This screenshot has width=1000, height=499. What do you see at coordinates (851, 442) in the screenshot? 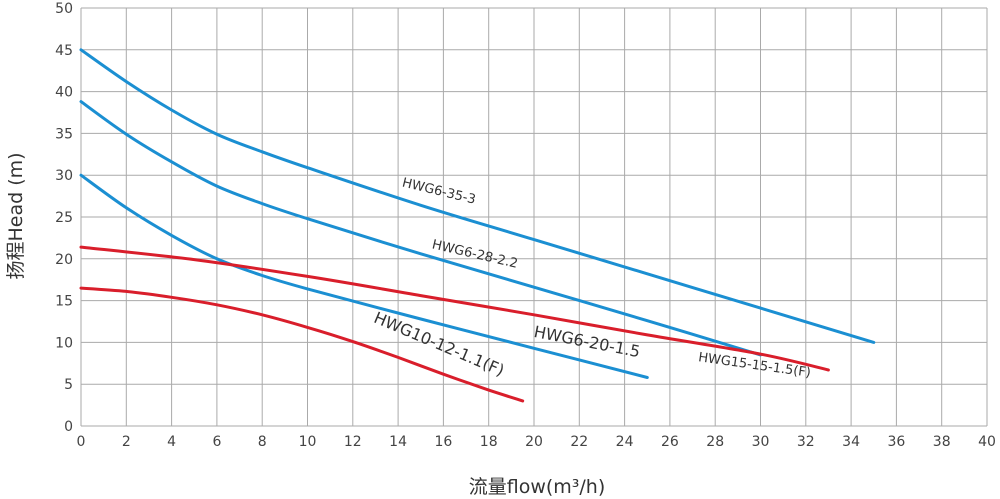
I see `x-tick-label: 34` at bounding box center [851, 442].